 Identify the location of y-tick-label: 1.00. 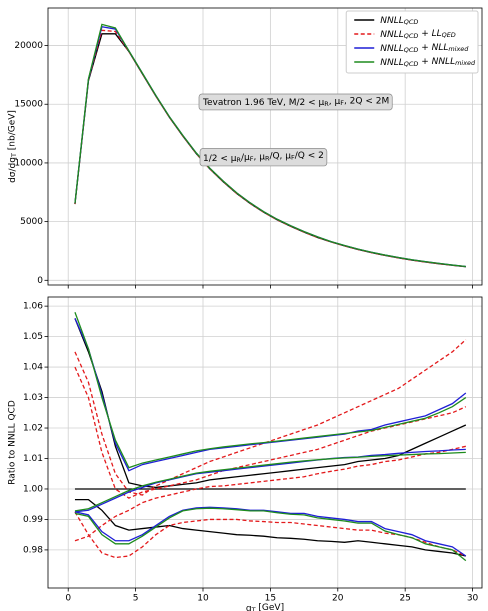
(33, 489).